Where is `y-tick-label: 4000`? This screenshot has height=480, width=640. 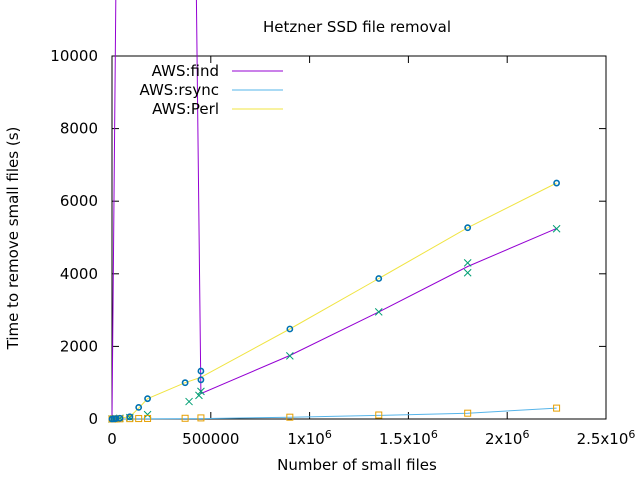
y-tick-label: 4000 is located at coordinates (79, 274).